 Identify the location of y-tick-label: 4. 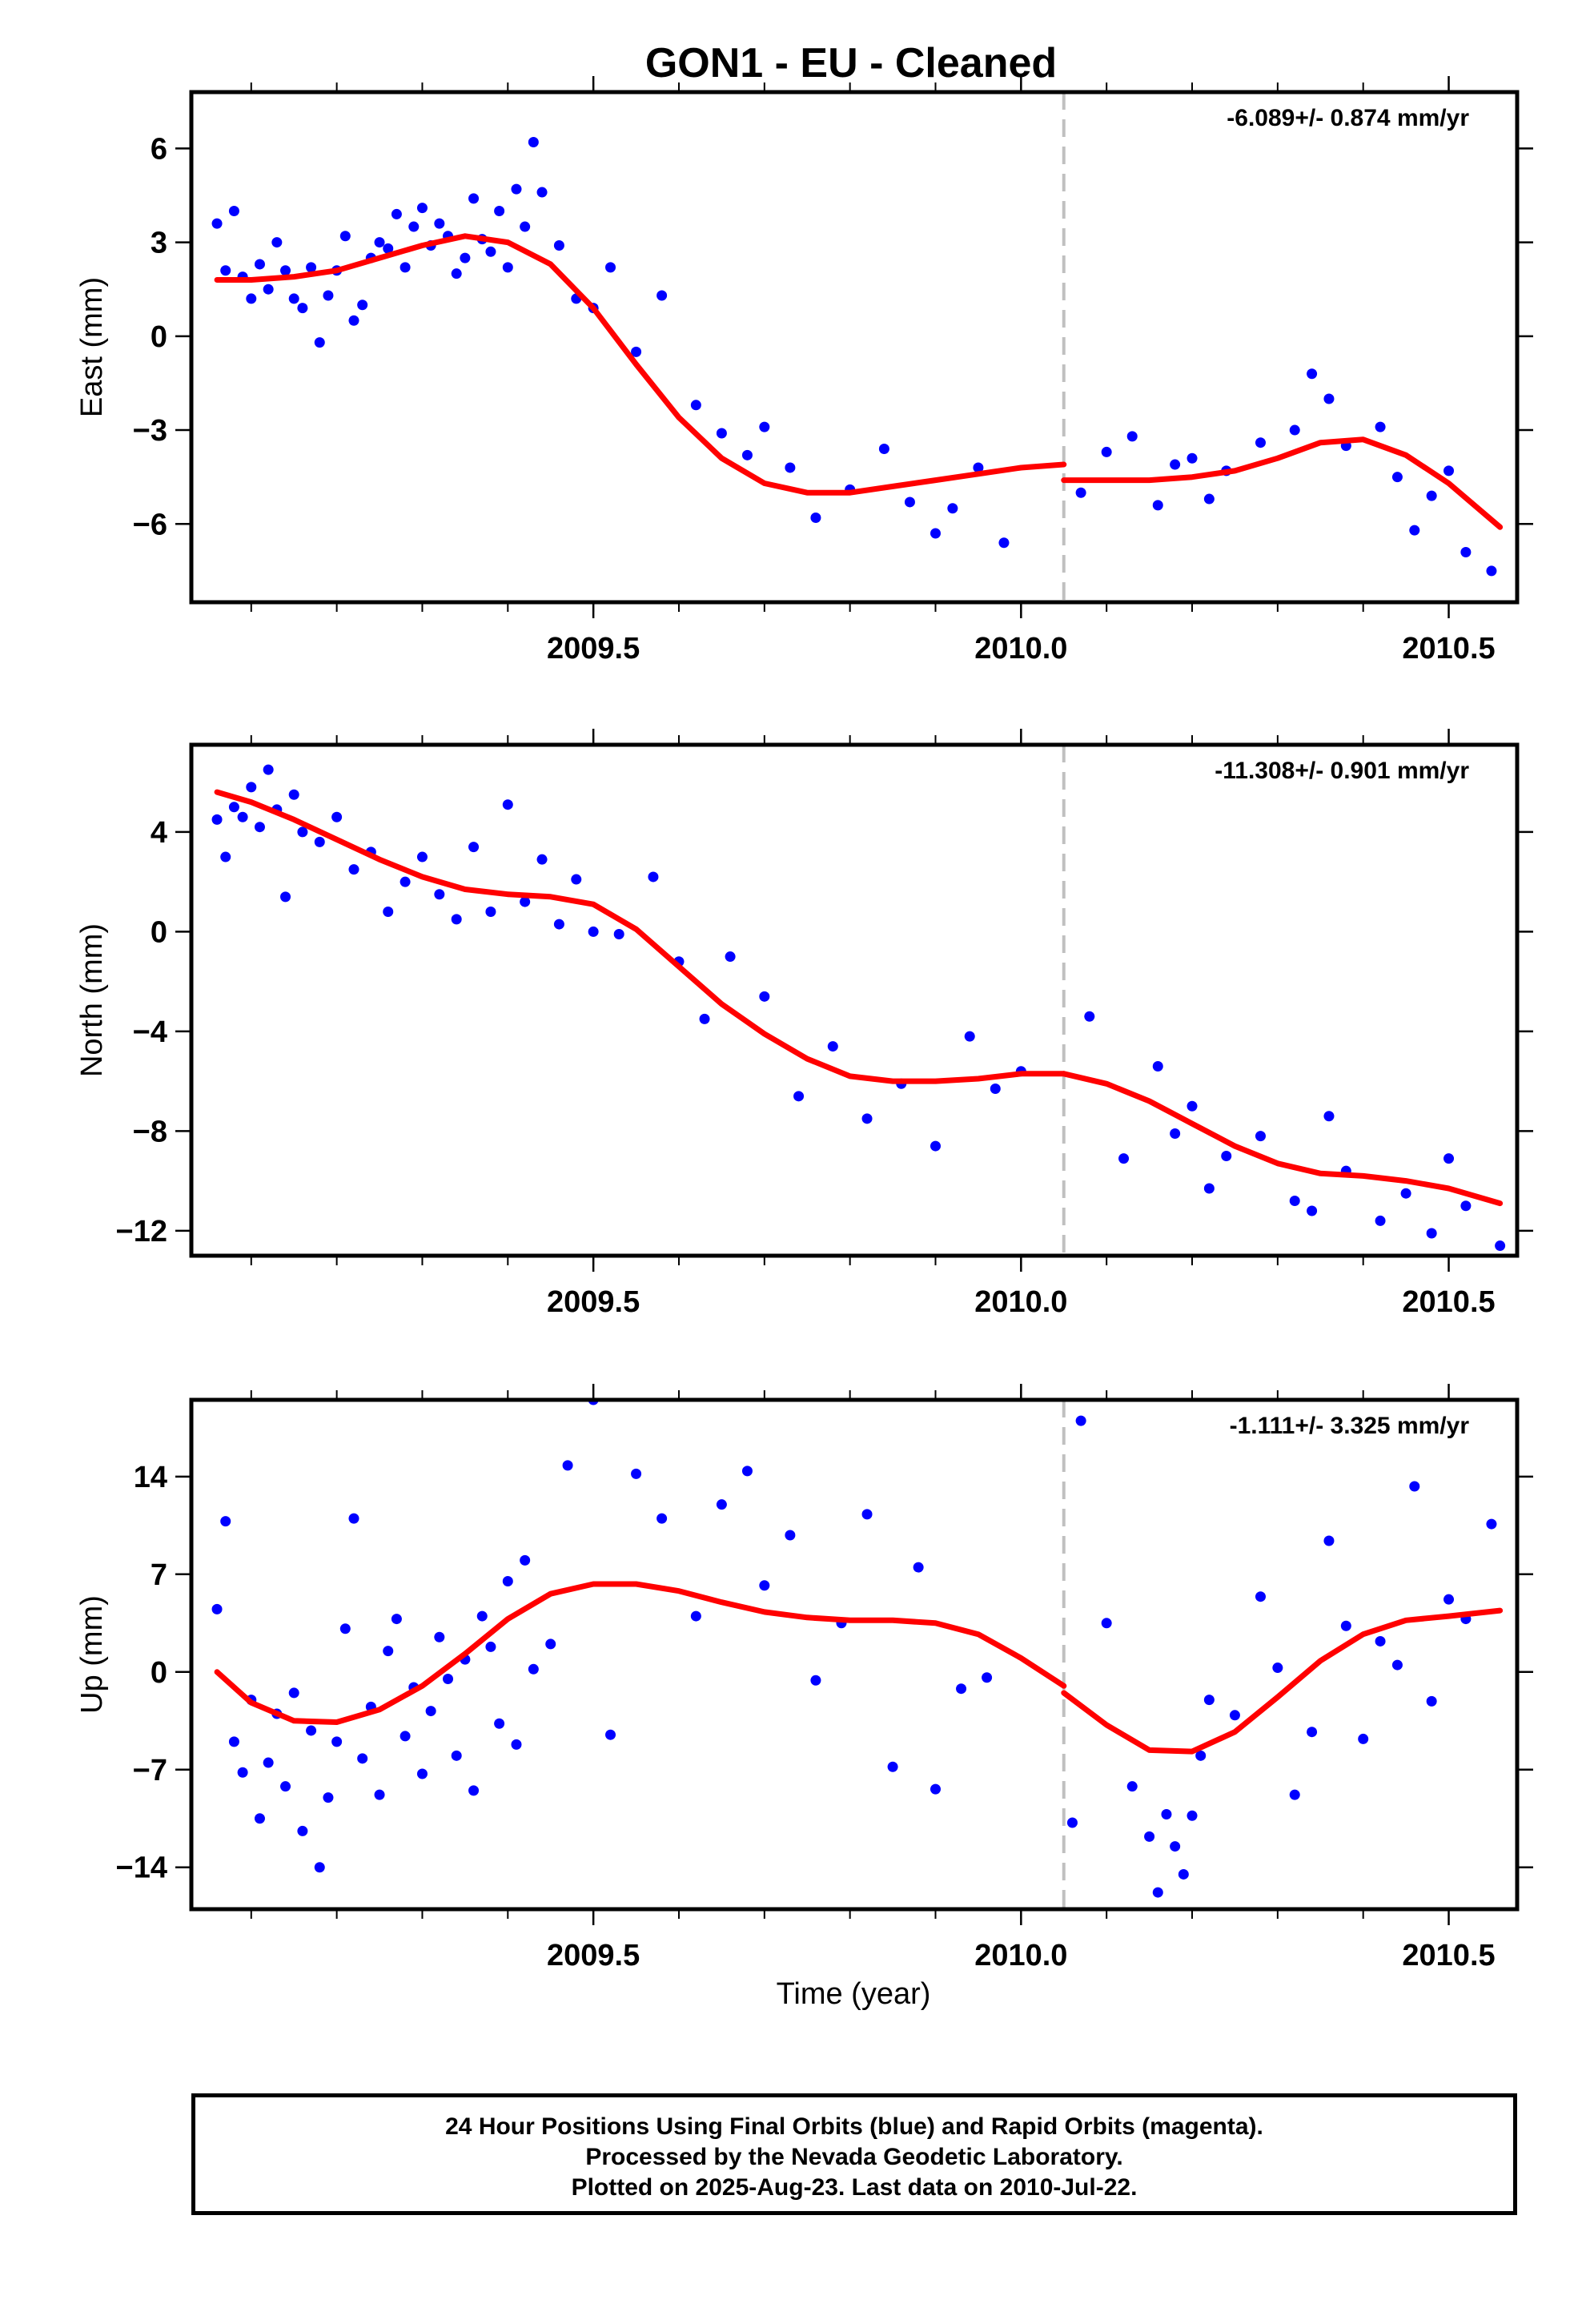
(159, 833).